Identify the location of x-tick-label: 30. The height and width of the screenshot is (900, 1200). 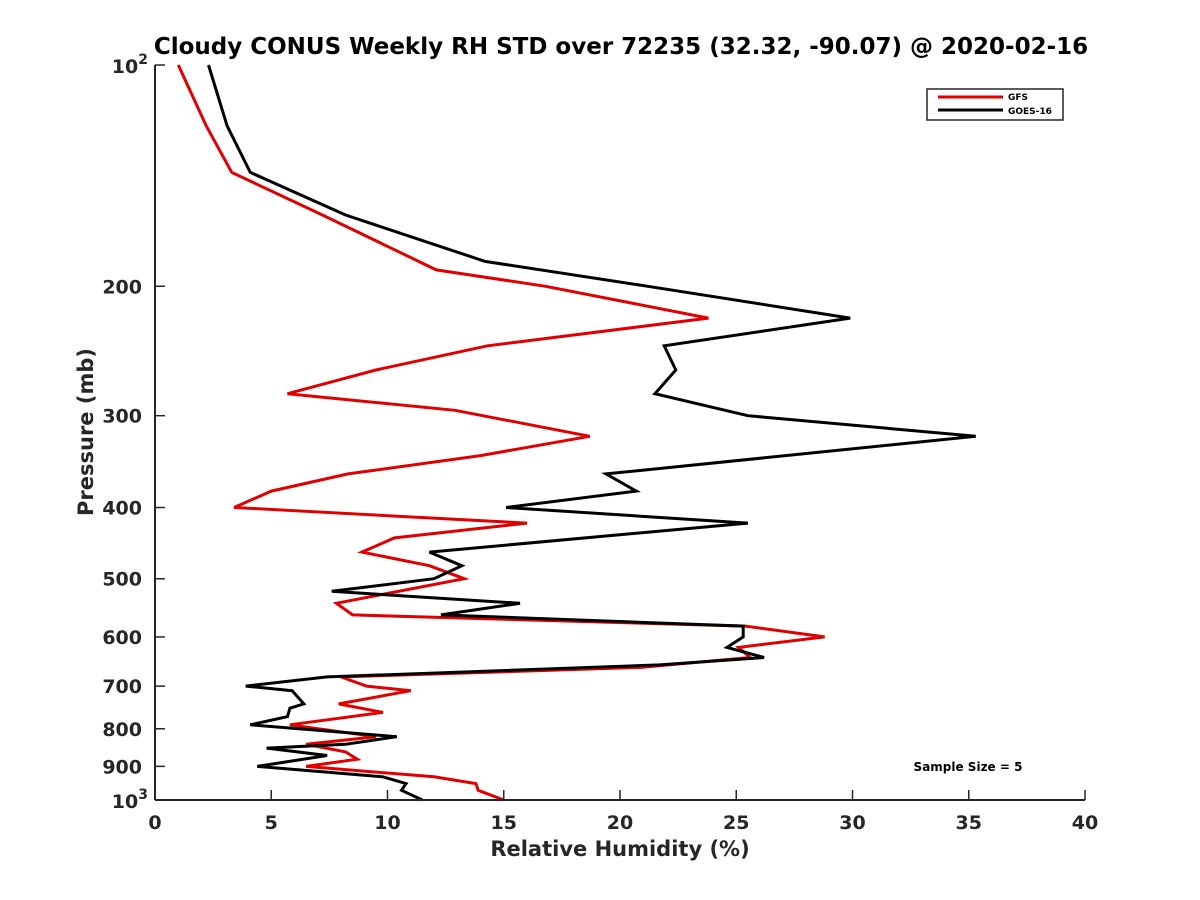
(852, 823).